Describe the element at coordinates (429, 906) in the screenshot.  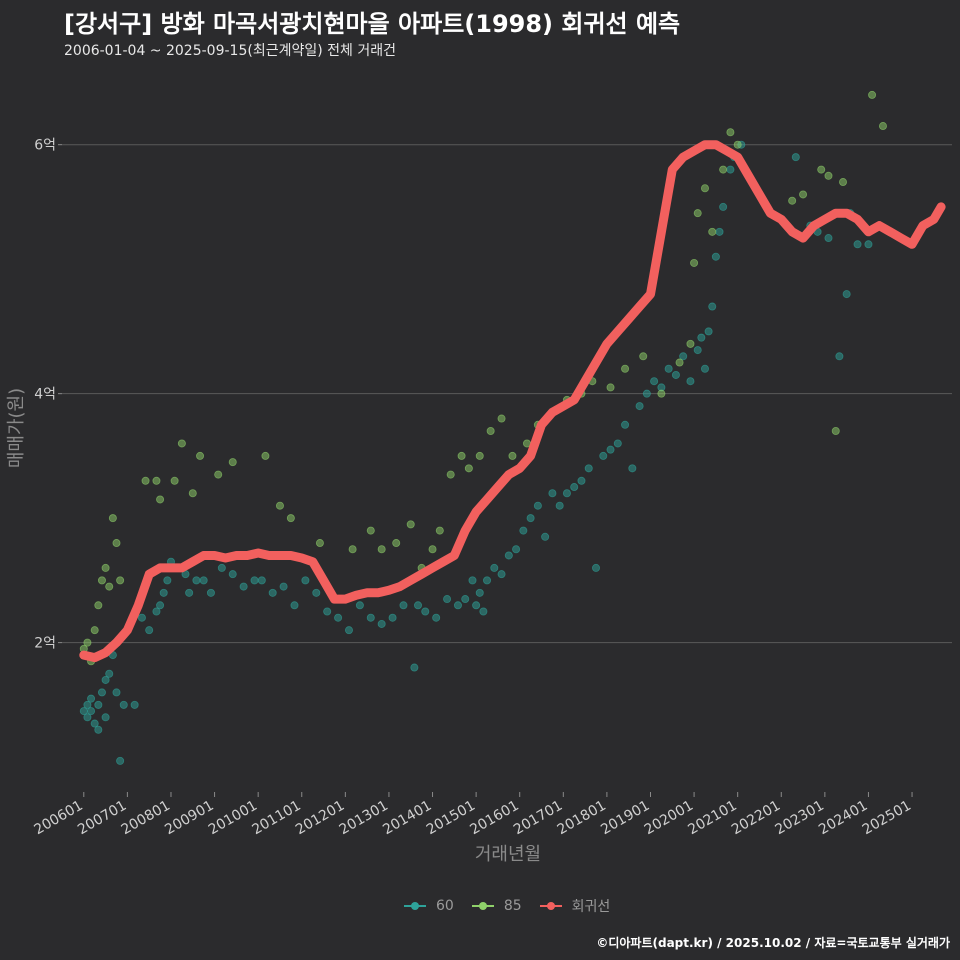
I see `legend-item-60: 60` at that location.